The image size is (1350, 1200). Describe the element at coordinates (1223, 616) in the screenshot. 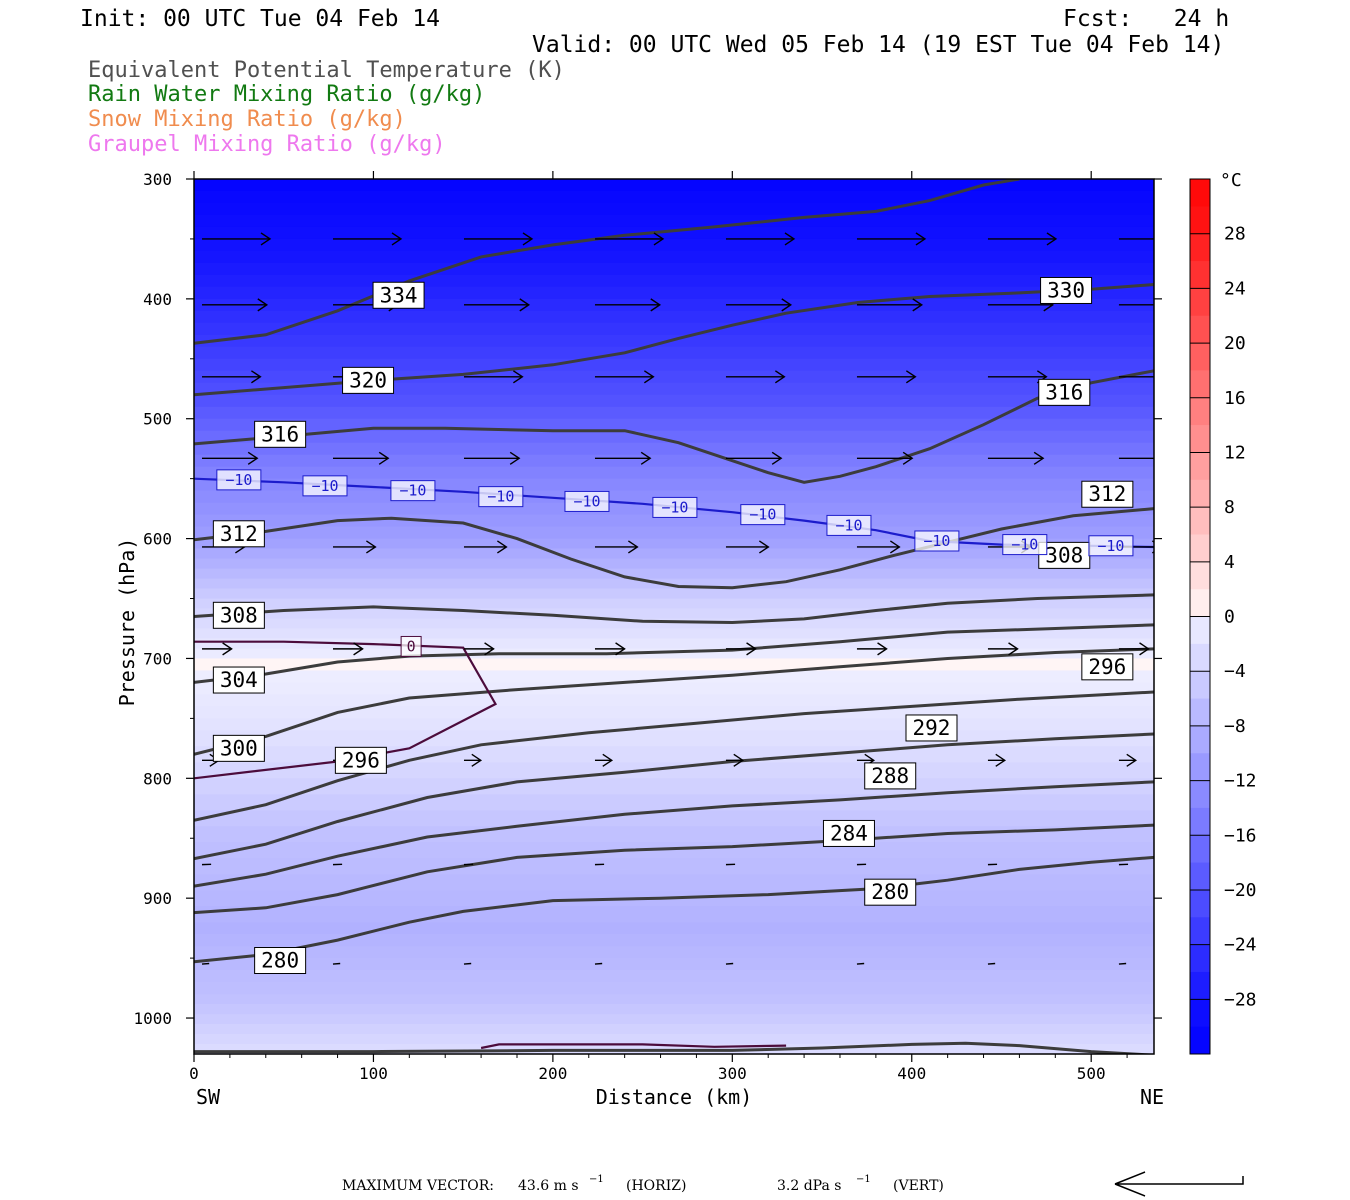

I see `temperature-colorbar: 28 24 20 16 12 8 4 0 −4 −8 −12 −16 −20 −24 −28` at that location.